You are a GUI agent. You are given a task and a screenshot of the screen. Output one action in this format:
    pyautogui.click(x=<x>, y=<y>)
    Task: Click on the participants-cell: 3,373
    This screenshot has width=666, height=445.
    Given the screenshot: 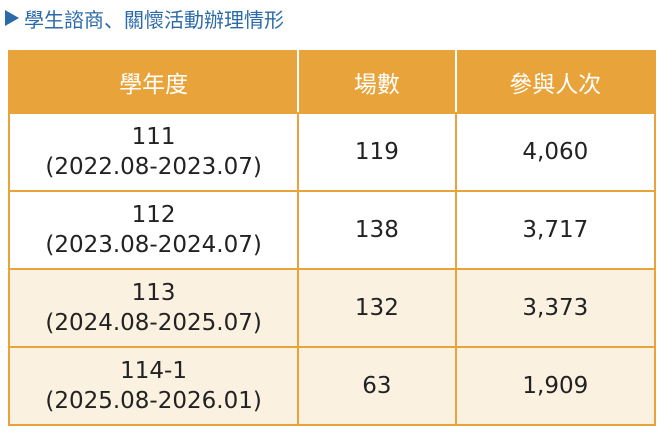 What is the action you would take?
    pyautogui.click(x=555, y=308)
    